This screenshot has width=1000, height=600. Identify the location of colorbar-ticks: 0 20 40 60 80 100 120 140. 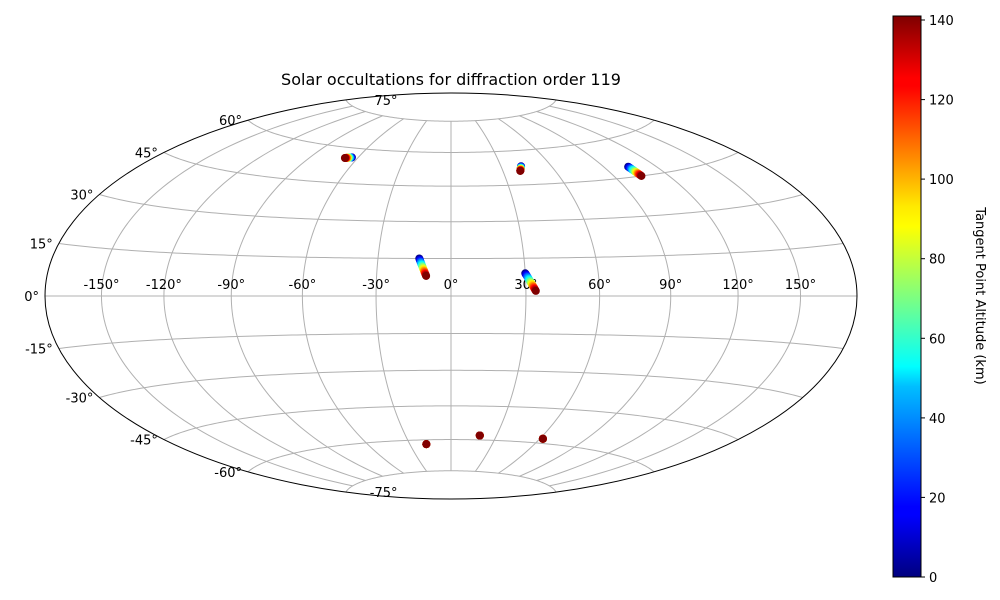
(937, 300).